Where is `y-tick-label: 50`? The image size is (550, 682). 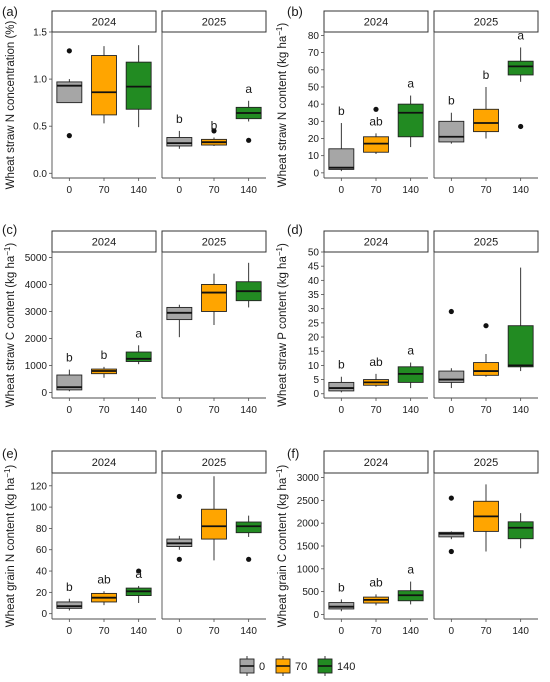
y-tick-label: 50 is located at coordinates (314, 253).